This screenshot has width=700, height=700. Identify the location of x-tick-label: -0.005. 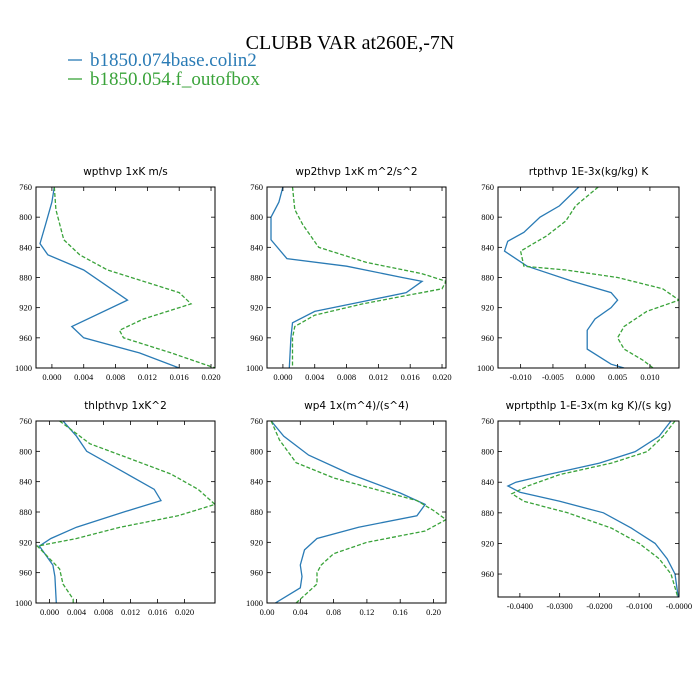
(553, 377).